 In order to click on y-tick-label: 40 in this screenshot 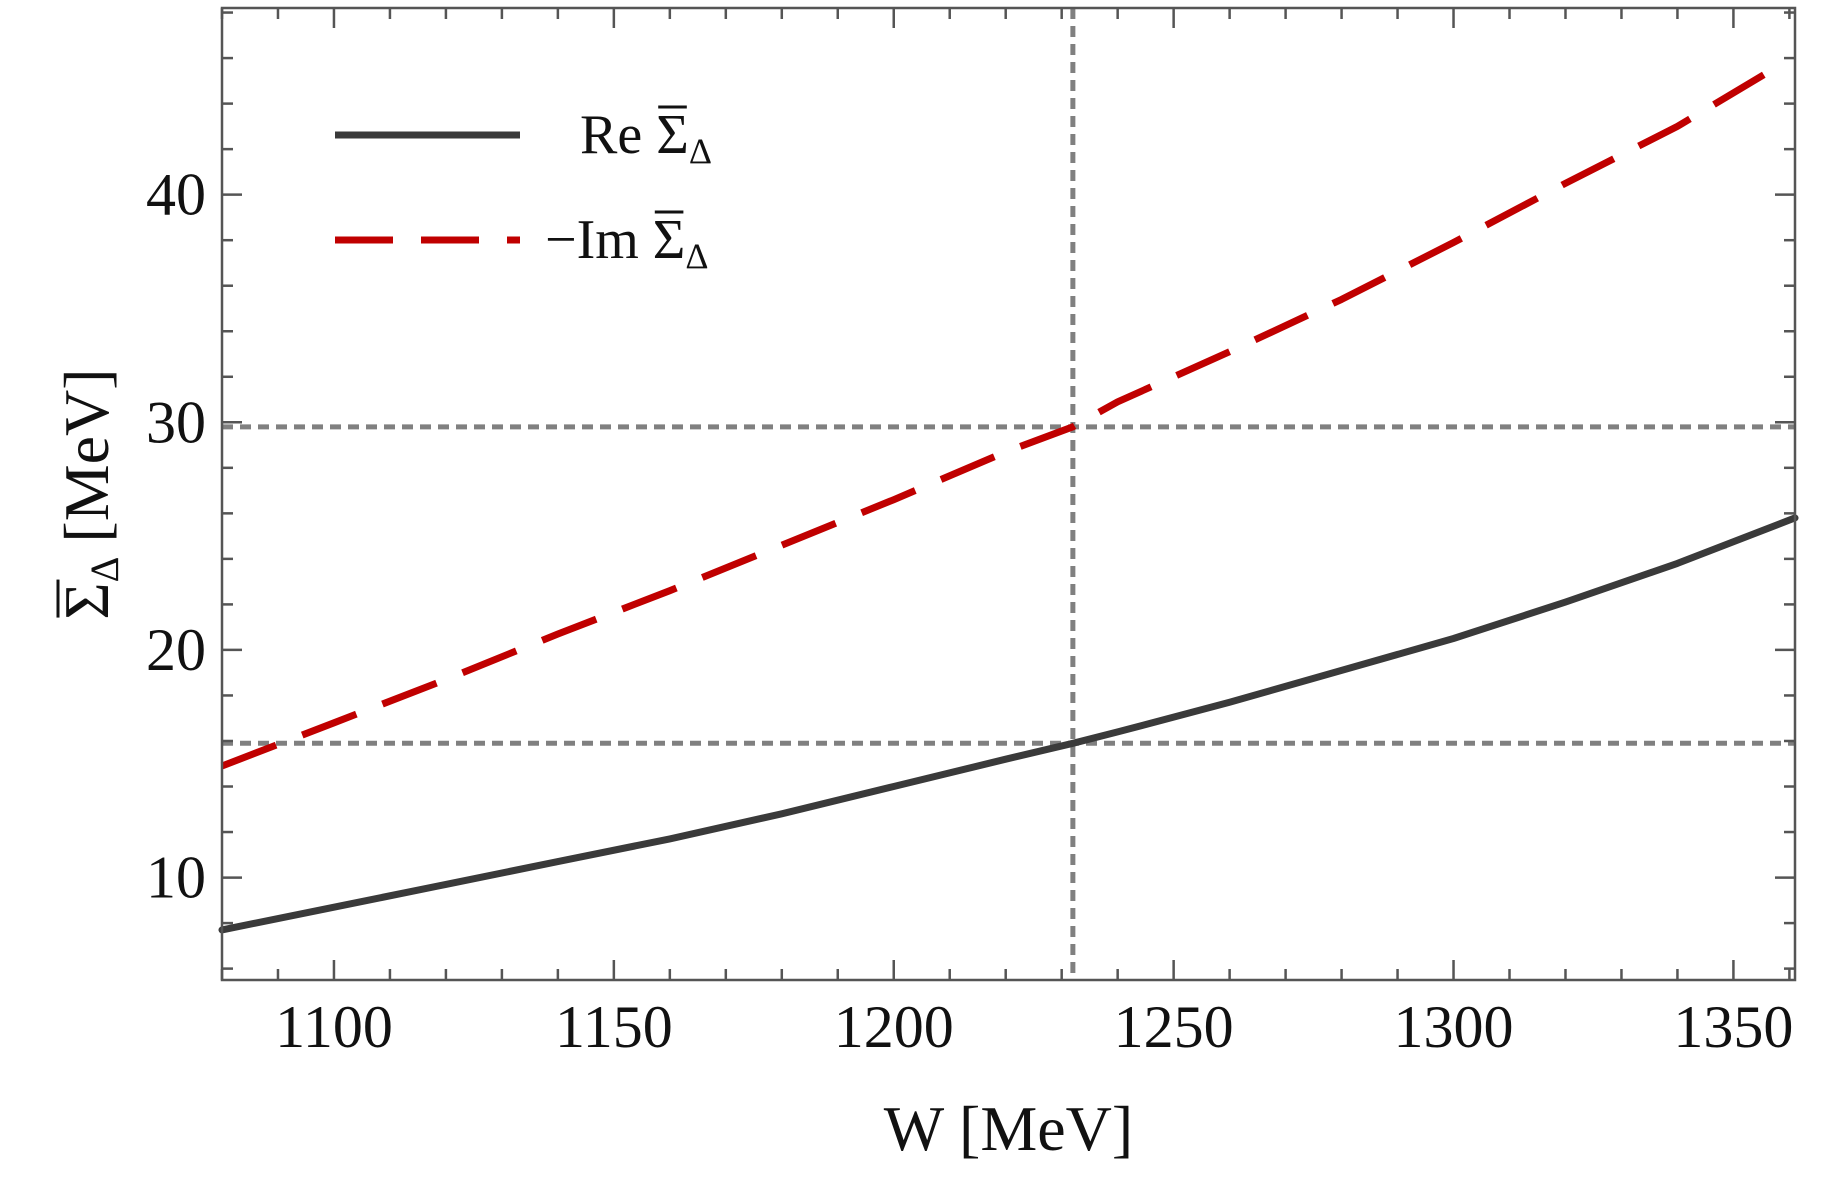, I will do `click(176, 195)`.